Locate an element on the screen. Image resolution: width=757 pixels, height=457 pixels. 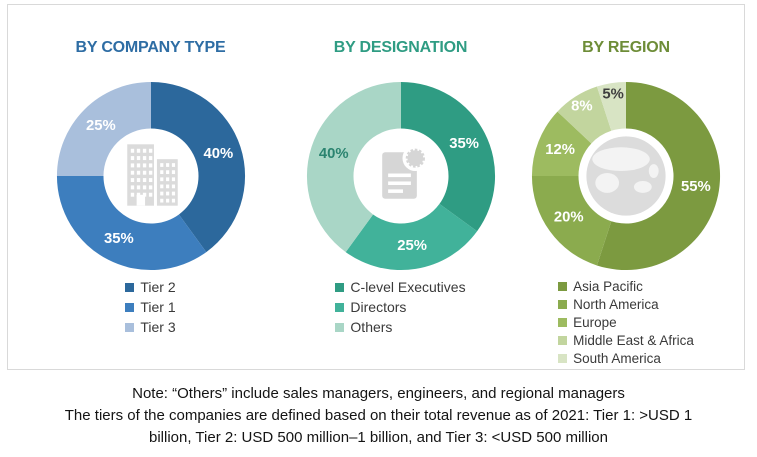
donut-slice-europe is located at coordinates (561, 143).